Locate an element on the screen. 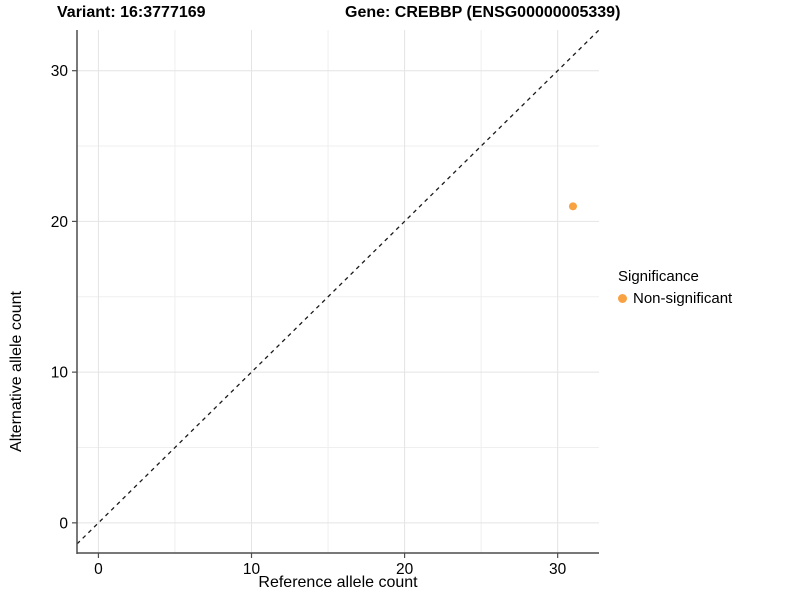  x-axis-tick-label: 0 is located at coordinates (98, 569).